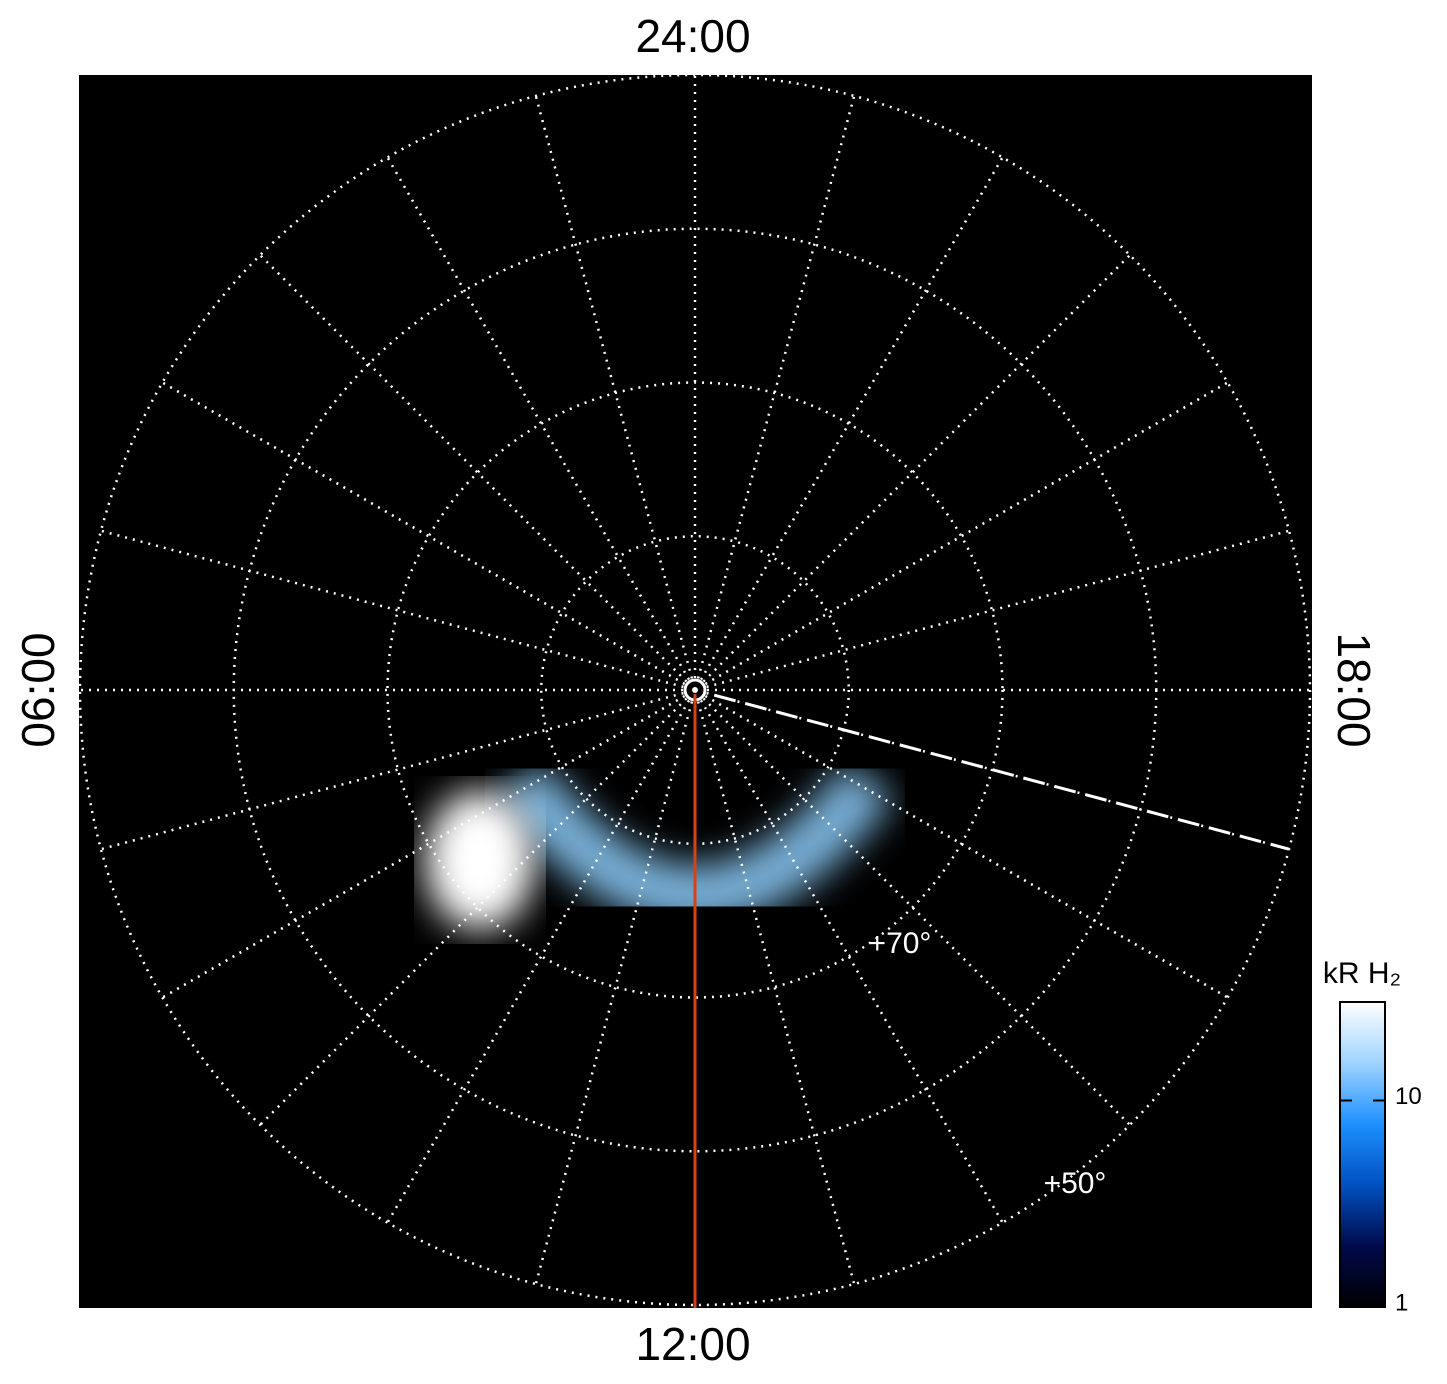 Image resolution: width=1447 pixels, height=1384 pixels. What do you see at coordinates (692, 36) in the screenshot?
I see `hour-label: 24:00` at bounding box center [692, 36].